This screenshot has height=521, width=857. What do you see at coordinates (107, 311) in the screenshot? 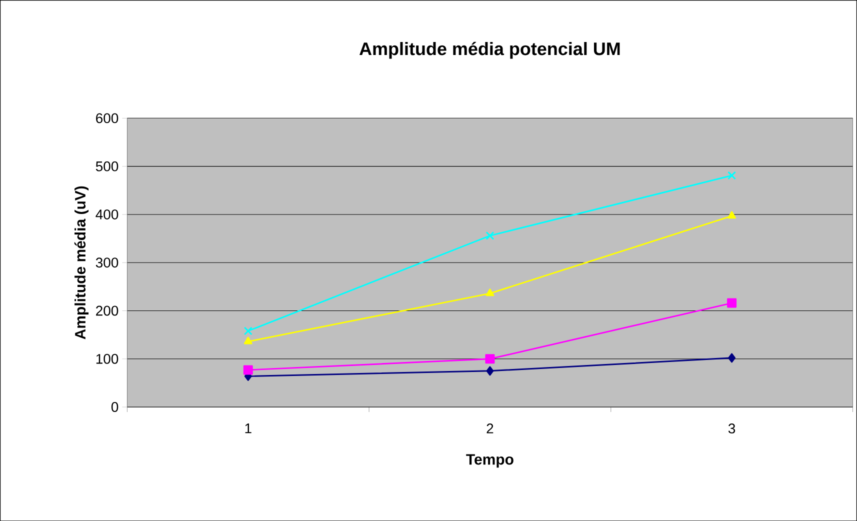
I see `y-tick-label: 200` at bounding box center [107, 311].